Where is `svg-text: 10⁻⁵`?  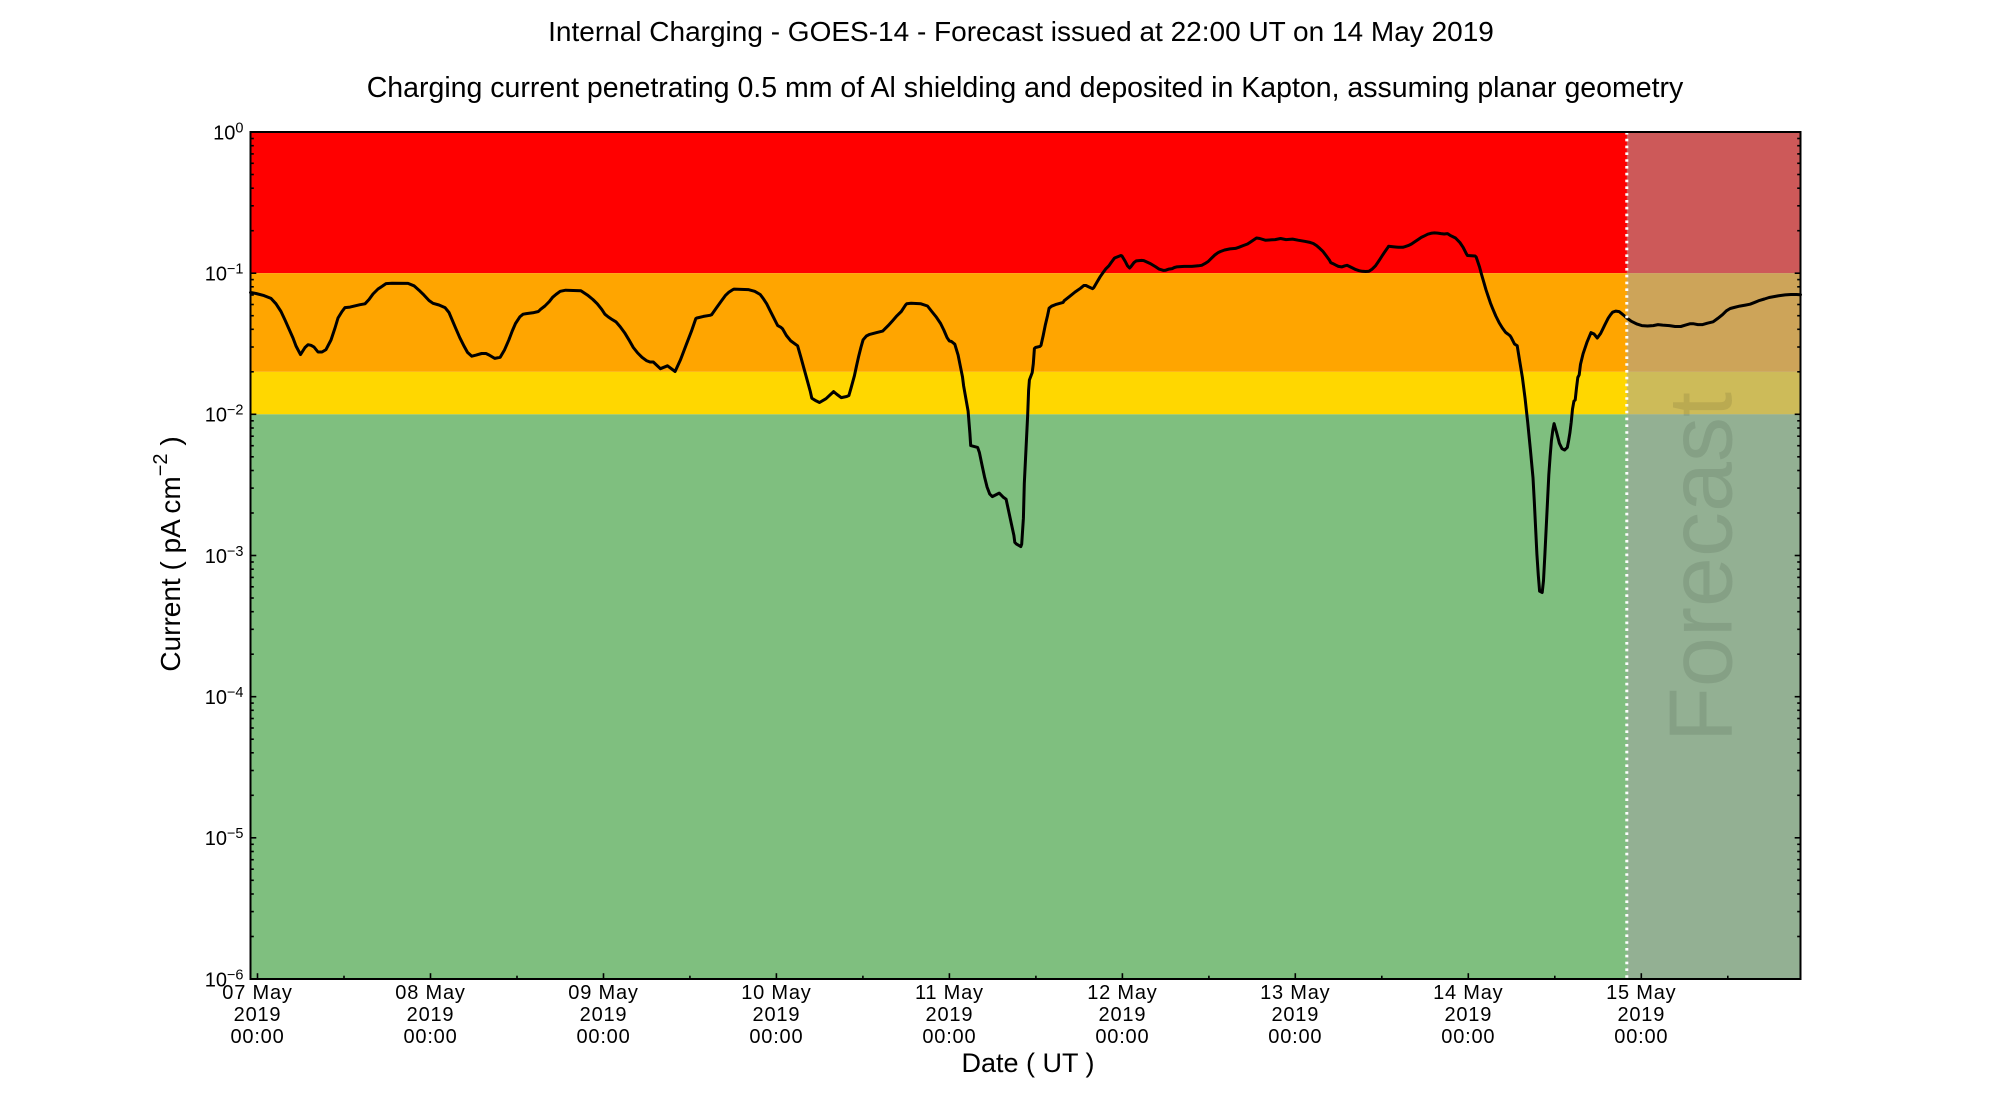 svg-text: 10⁻⁵ is located at coordinates (224, 838).